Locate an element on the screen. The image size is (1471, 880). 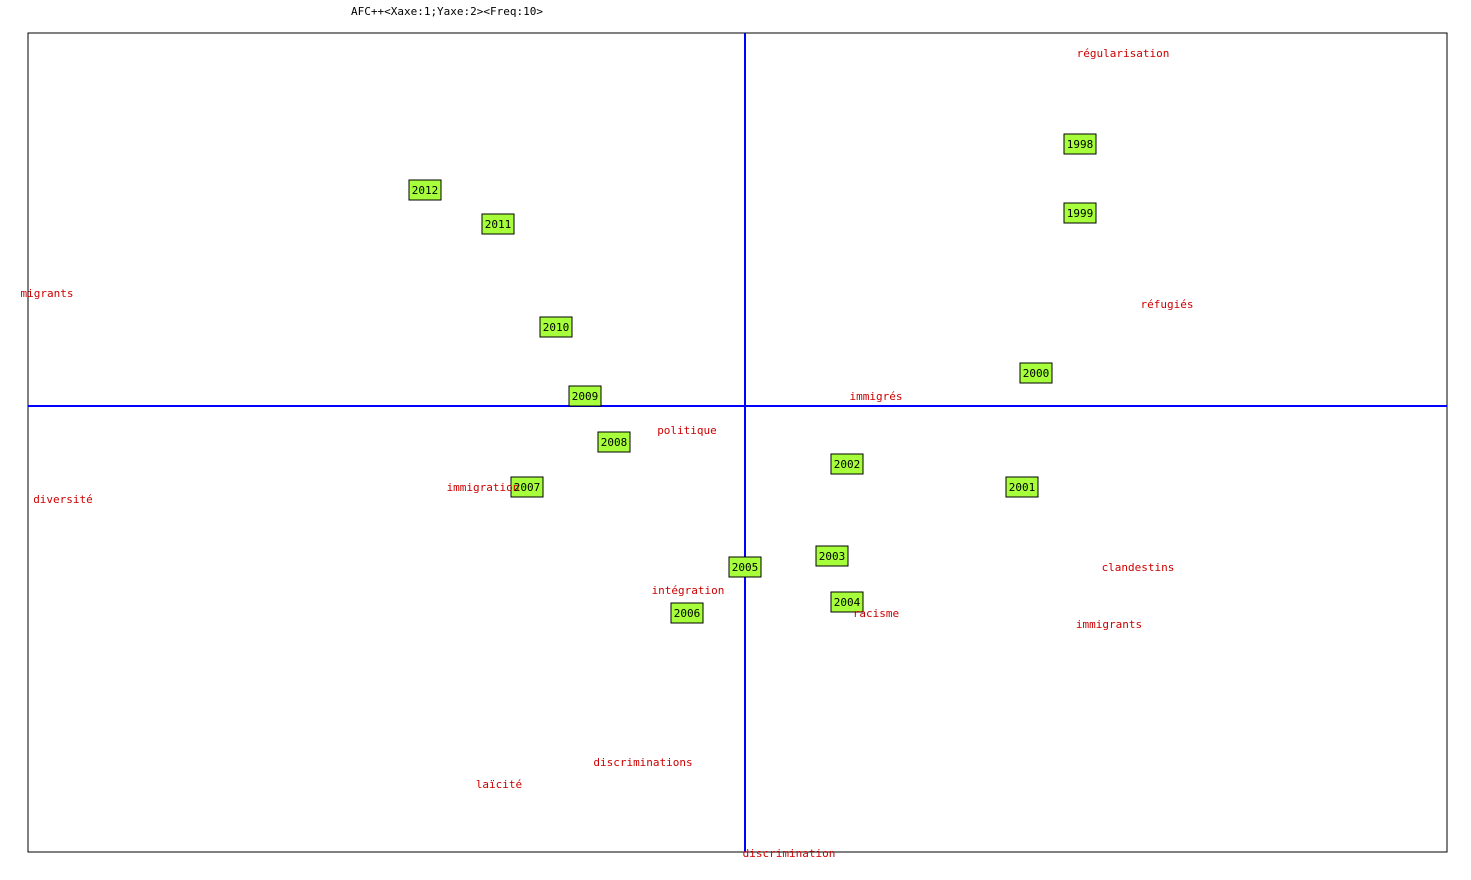
point-label: 1998 is located at coordinates (1080, 144).